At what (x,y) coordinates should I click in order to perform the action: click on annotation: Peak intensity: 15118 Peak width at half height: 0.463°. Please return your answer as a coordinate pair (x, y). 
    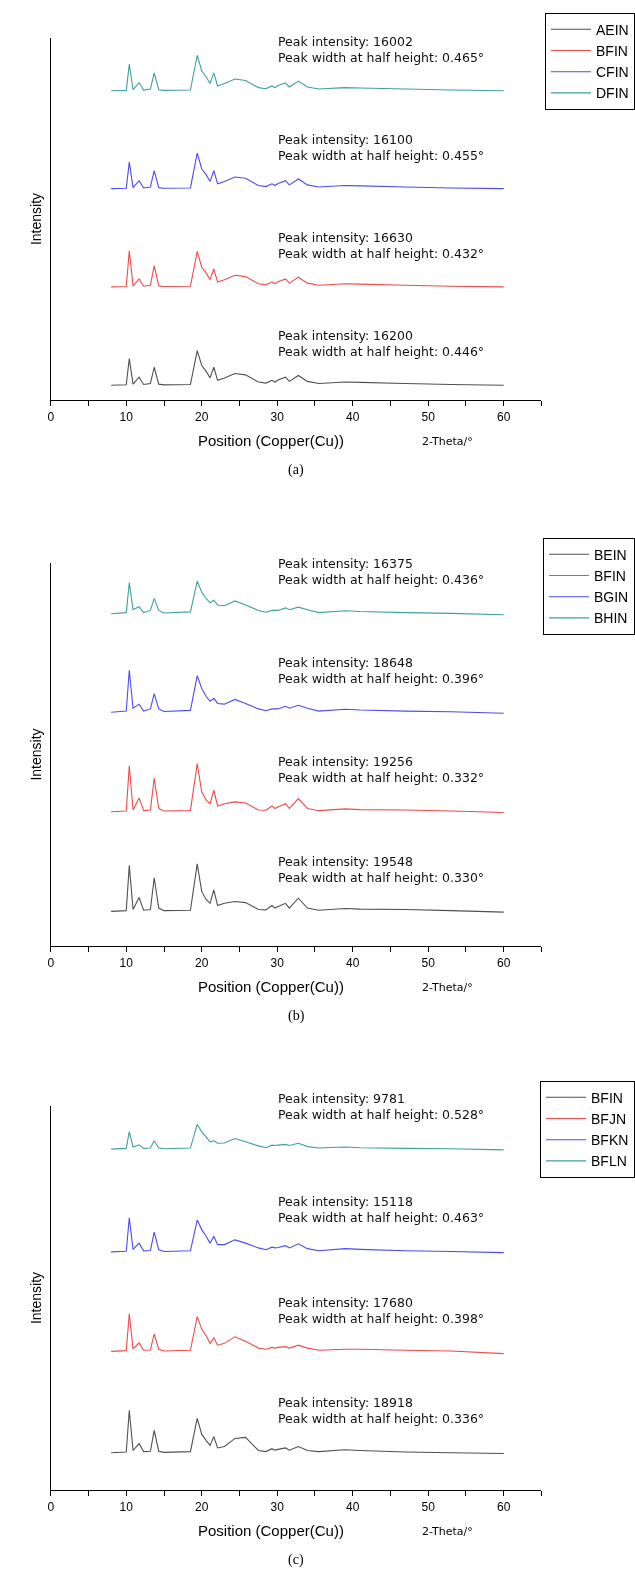
    Looking at the image, I should click on (381, 1210).